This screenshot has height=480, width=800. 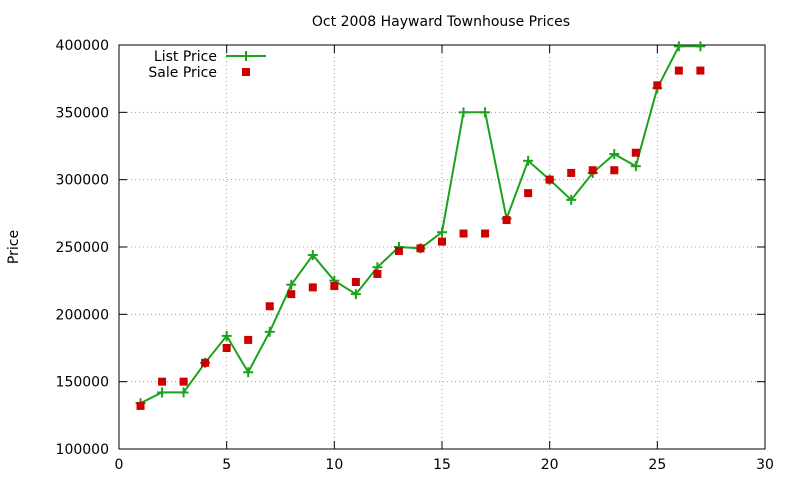 What do you see at coordinates (657, 465) in the screenshot?
I see `x-tick-label: 25` at bounding box center [657, 465].